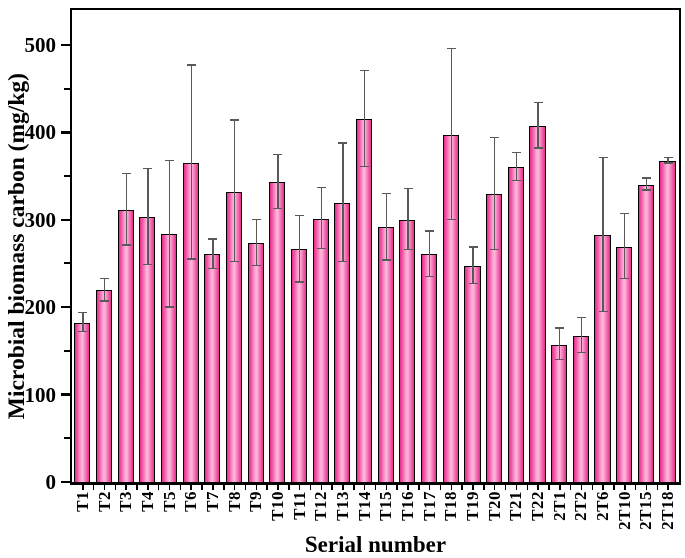 The width and height of the screenshot is (685, 558). Describe the element at coordinates (300, 505) in the screenshot. I see `x-tick-label: T11` at that location.